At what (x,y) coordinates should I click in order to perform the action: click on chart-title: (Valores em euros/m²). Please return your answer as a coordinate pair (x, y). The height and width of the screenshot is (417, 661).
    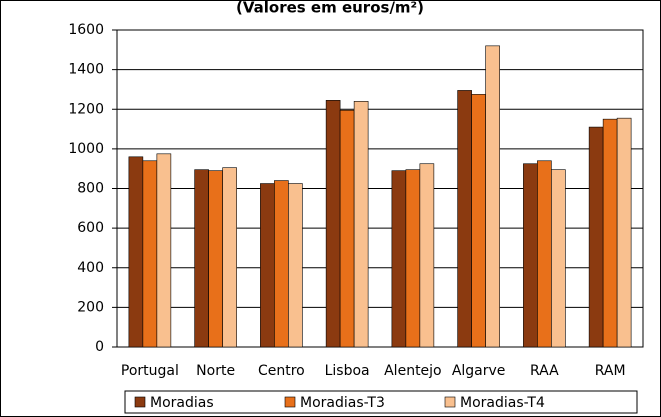
    Looking at the image, I should click on (330, 8).